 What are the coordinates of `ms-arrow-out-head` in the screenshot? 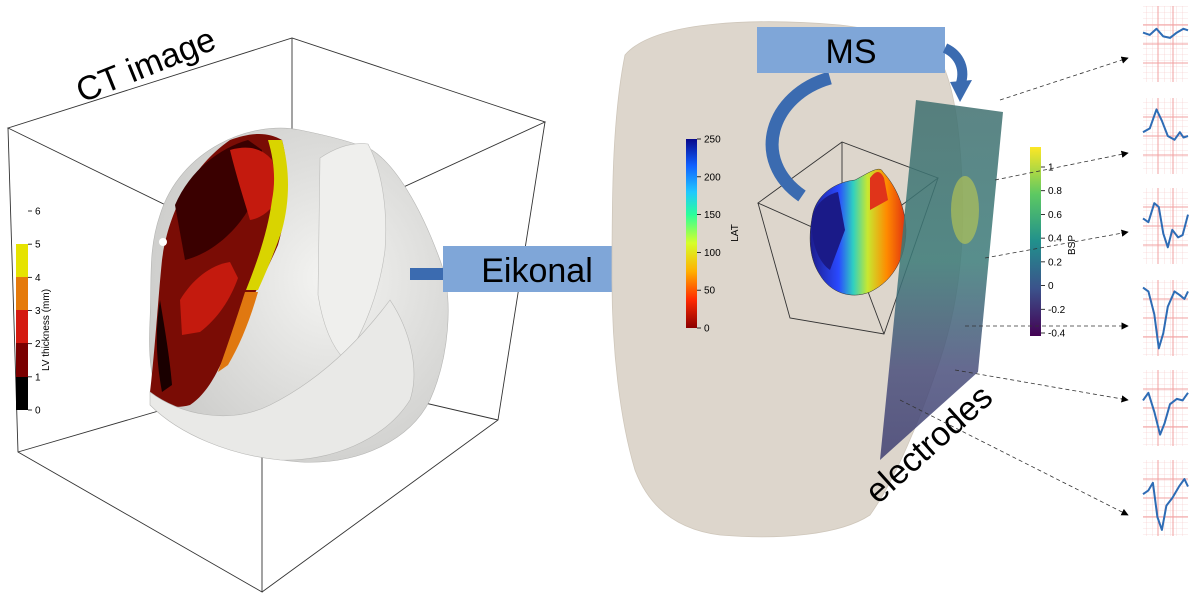 It's located at (961, 91).